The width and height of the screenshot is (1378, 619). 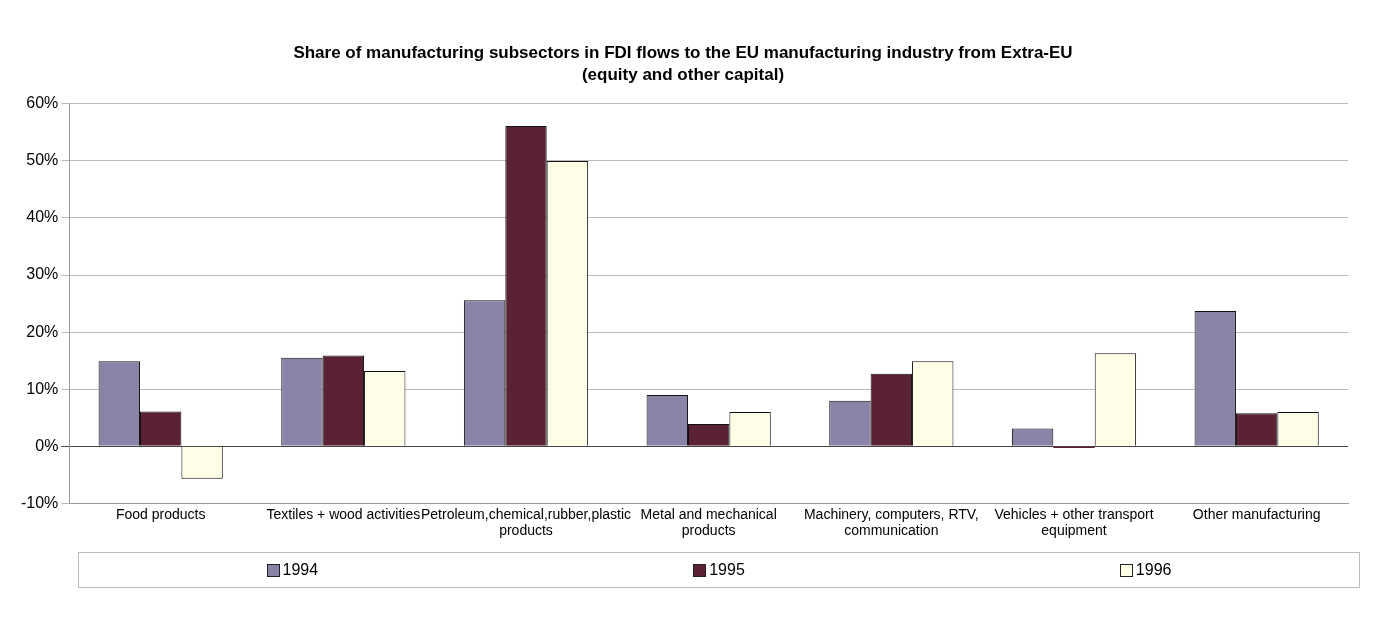 What do you see at coordinates (42, 388) in the screenshot?
I see `y-tick-label: 10%` at bounding box center [42, 388].